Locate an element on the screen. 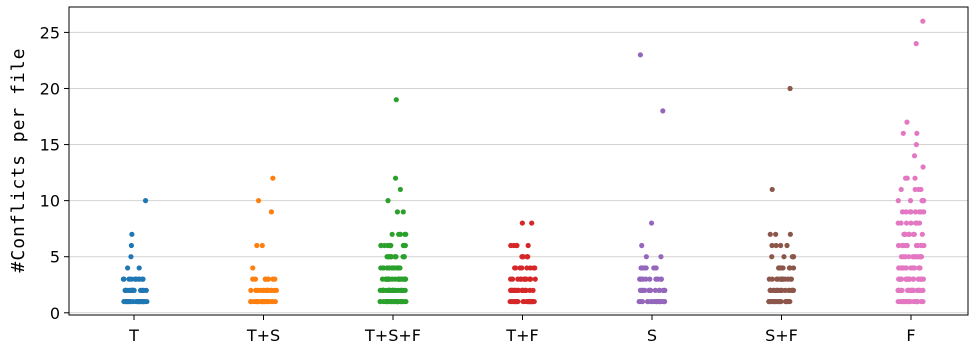 Image resolution: width=969 pixels, height=354 pixels. y-axis: 0 5 10 15 20 25 is located at coordinates (54, 173).